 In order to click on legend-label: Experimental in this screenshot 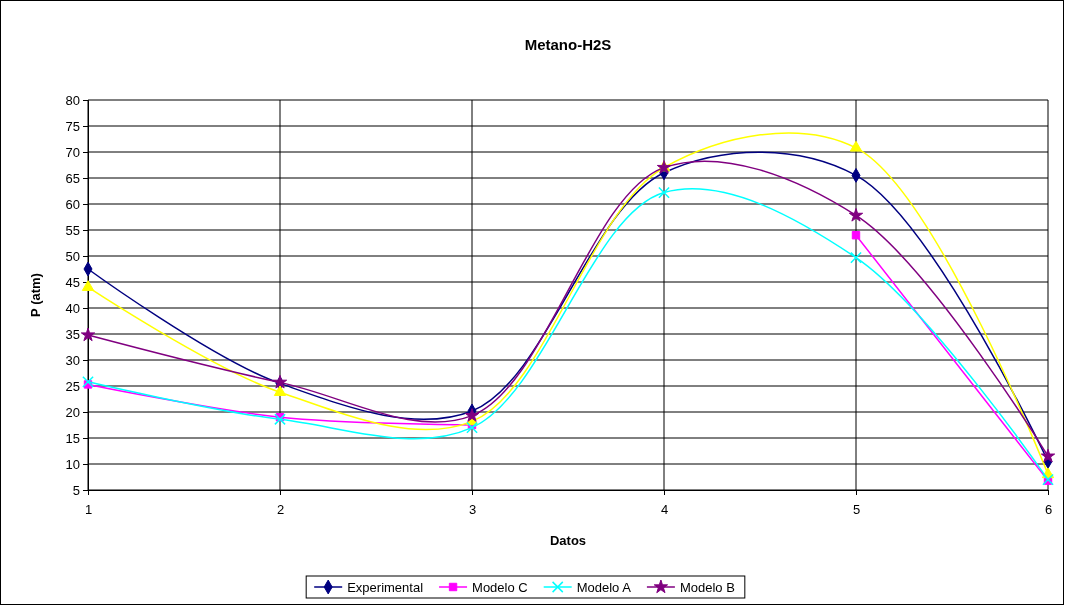, I will do `click(385, 587)`.